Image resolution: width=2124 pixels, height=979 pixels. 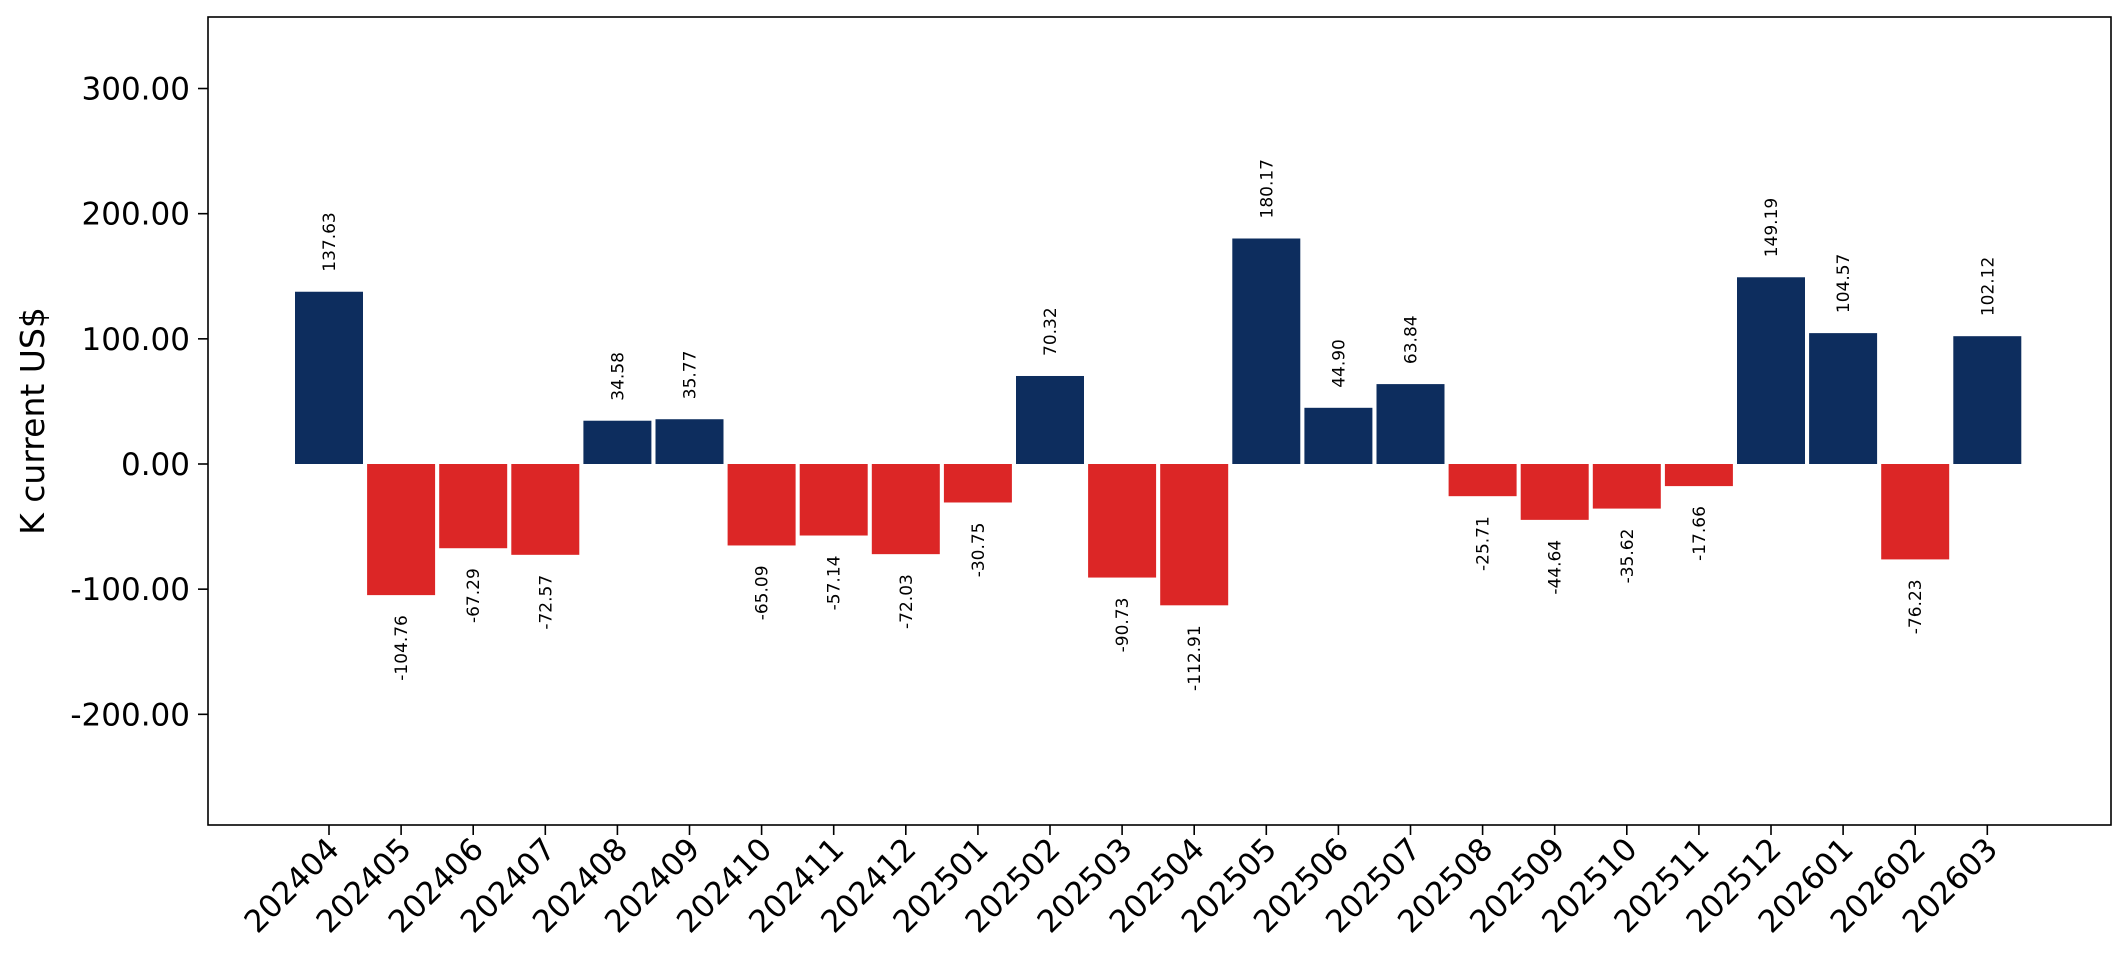 I want to click on y-tick-label: -100.00, so click(x=130, y=590).